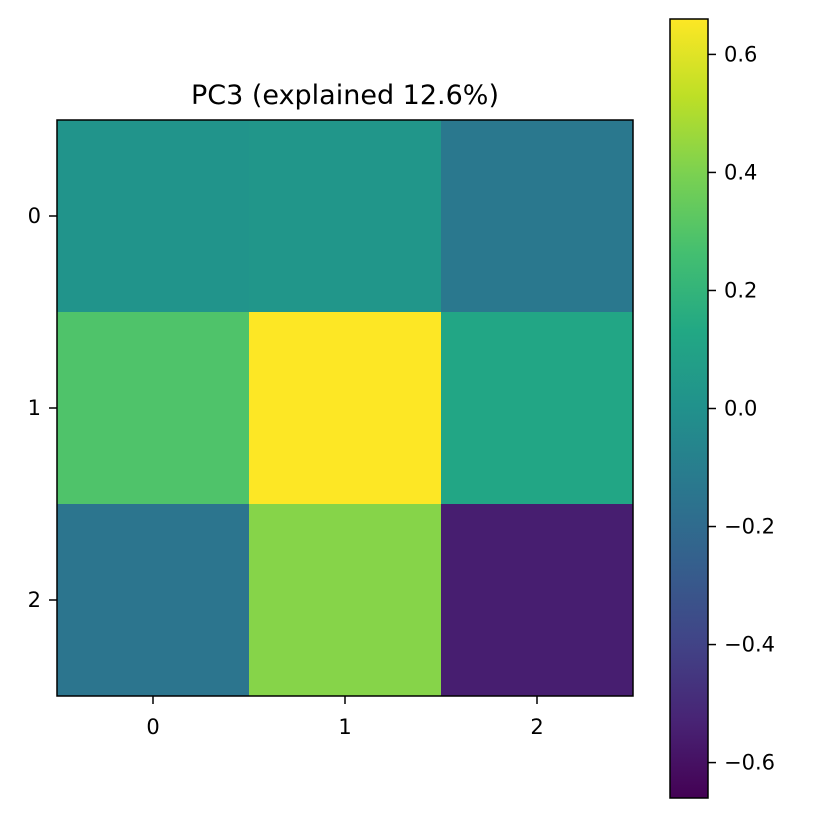  What do you see at coordinates (740, 172) in the screenshot?
I see `colorbar-tick-label: 0.4` at bounding box center [740, 172].